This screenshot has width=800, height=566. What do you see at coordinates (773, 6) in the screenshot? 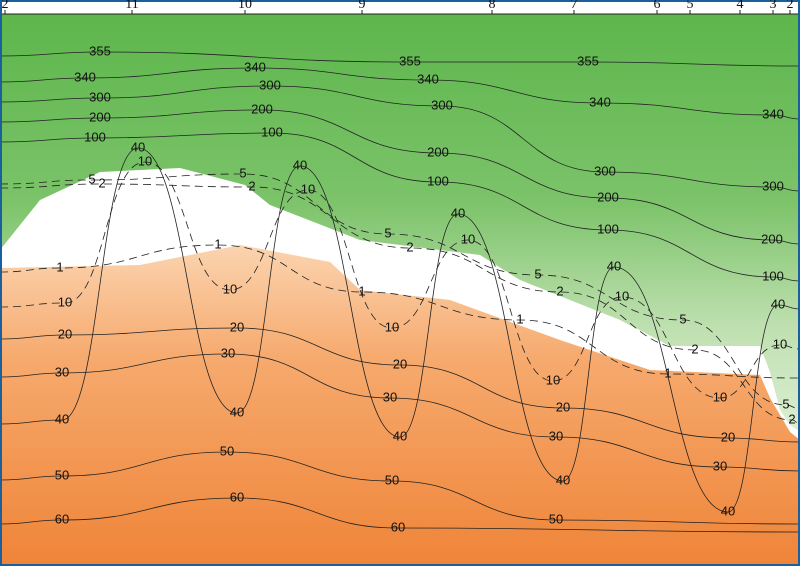
I see `station-label: 3` at bounding box center [773, 6].